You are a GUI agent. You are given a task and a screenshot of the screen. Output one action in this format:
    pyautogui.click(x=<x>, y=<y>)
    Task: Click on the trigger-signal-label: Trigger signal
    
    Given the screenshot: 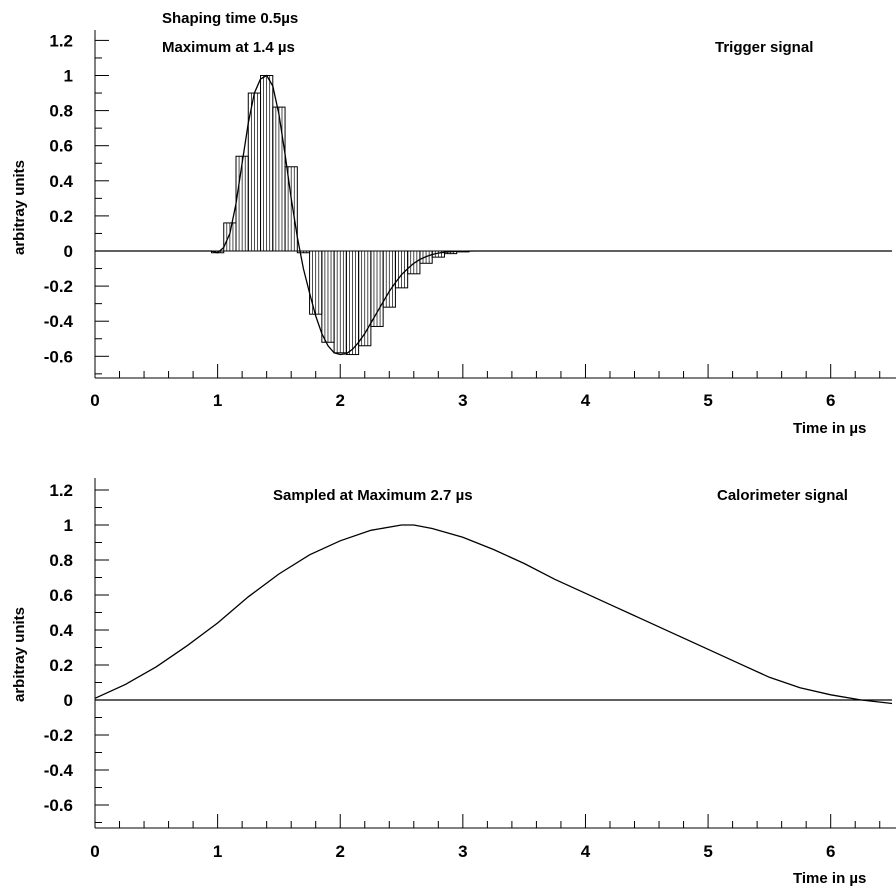 What is the action you would take?
    pyautogui.click(x=764, y=47)
    